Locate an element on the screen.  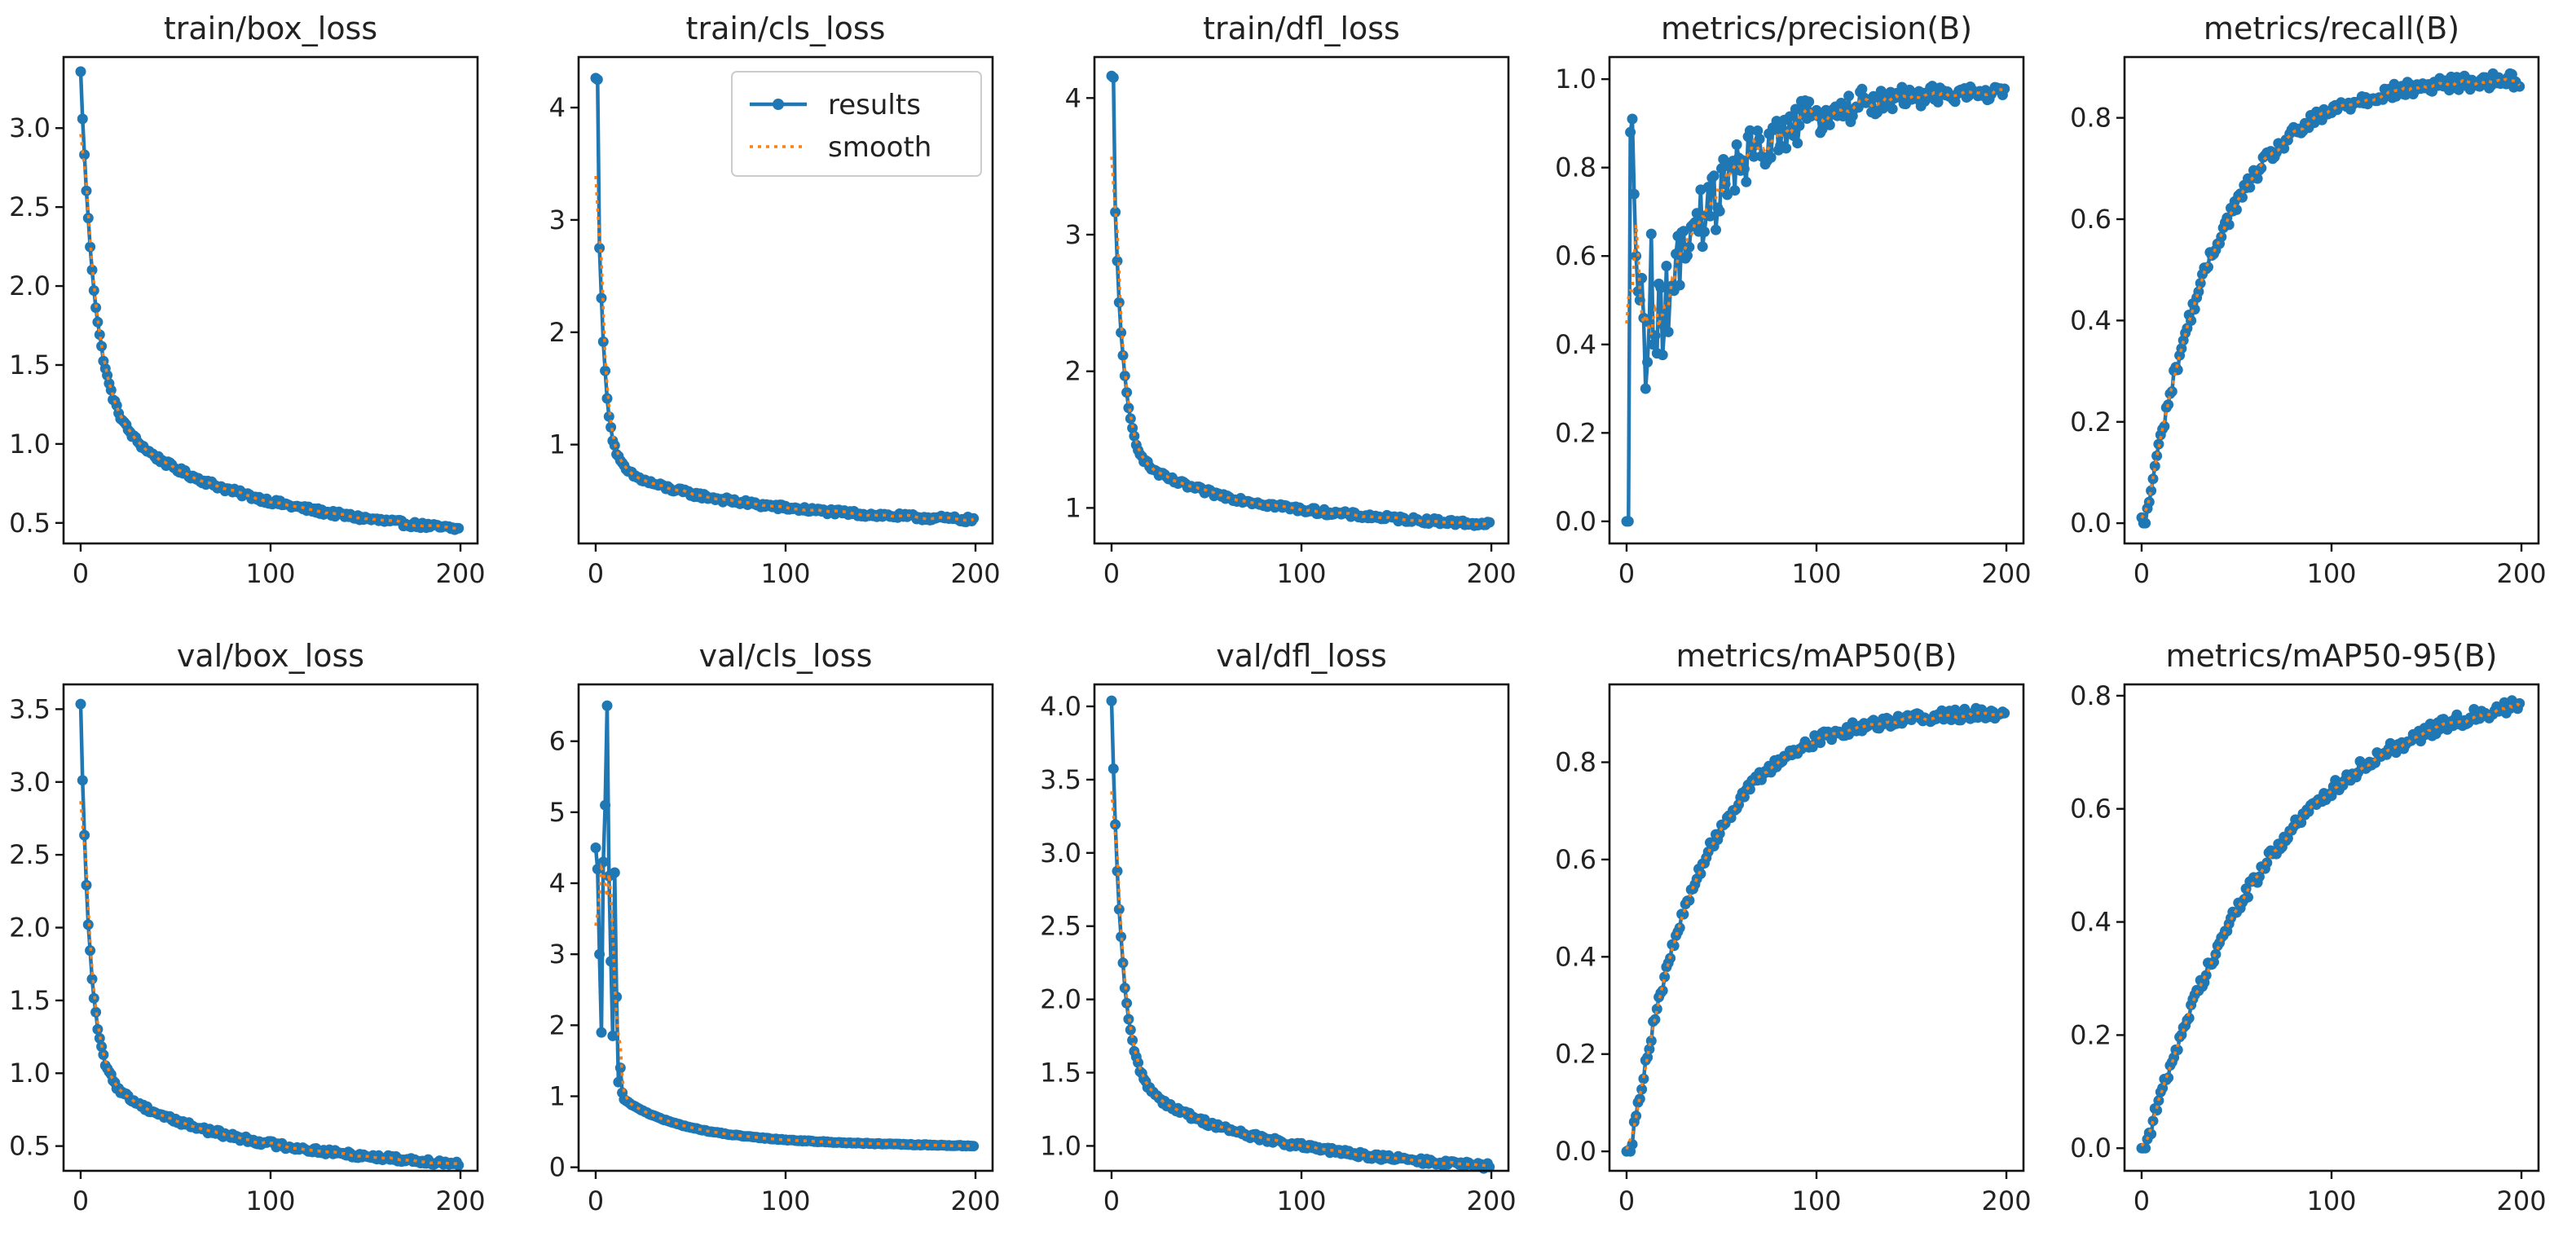
chart-title: metrics/mAP50-95(B) is located at coordinates (2331, 656).